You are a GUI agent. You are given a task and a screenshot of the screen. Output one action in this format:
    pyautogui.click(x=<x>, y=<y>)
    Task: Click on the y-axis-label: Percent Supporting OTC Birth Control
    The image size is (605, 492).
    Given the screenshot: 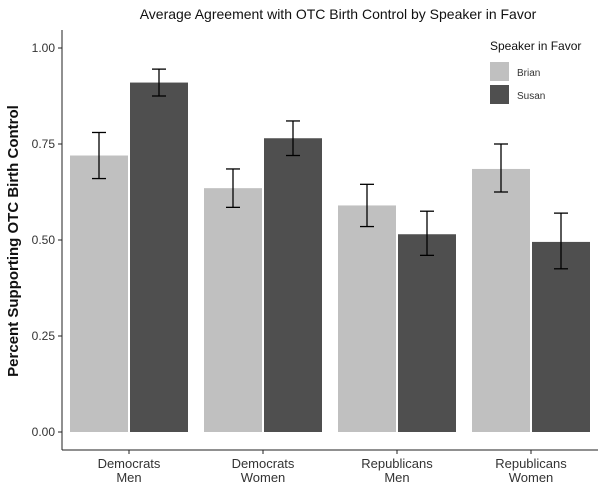 What is the action you would take?
    pyautogui.click(x=13, y=241)
    